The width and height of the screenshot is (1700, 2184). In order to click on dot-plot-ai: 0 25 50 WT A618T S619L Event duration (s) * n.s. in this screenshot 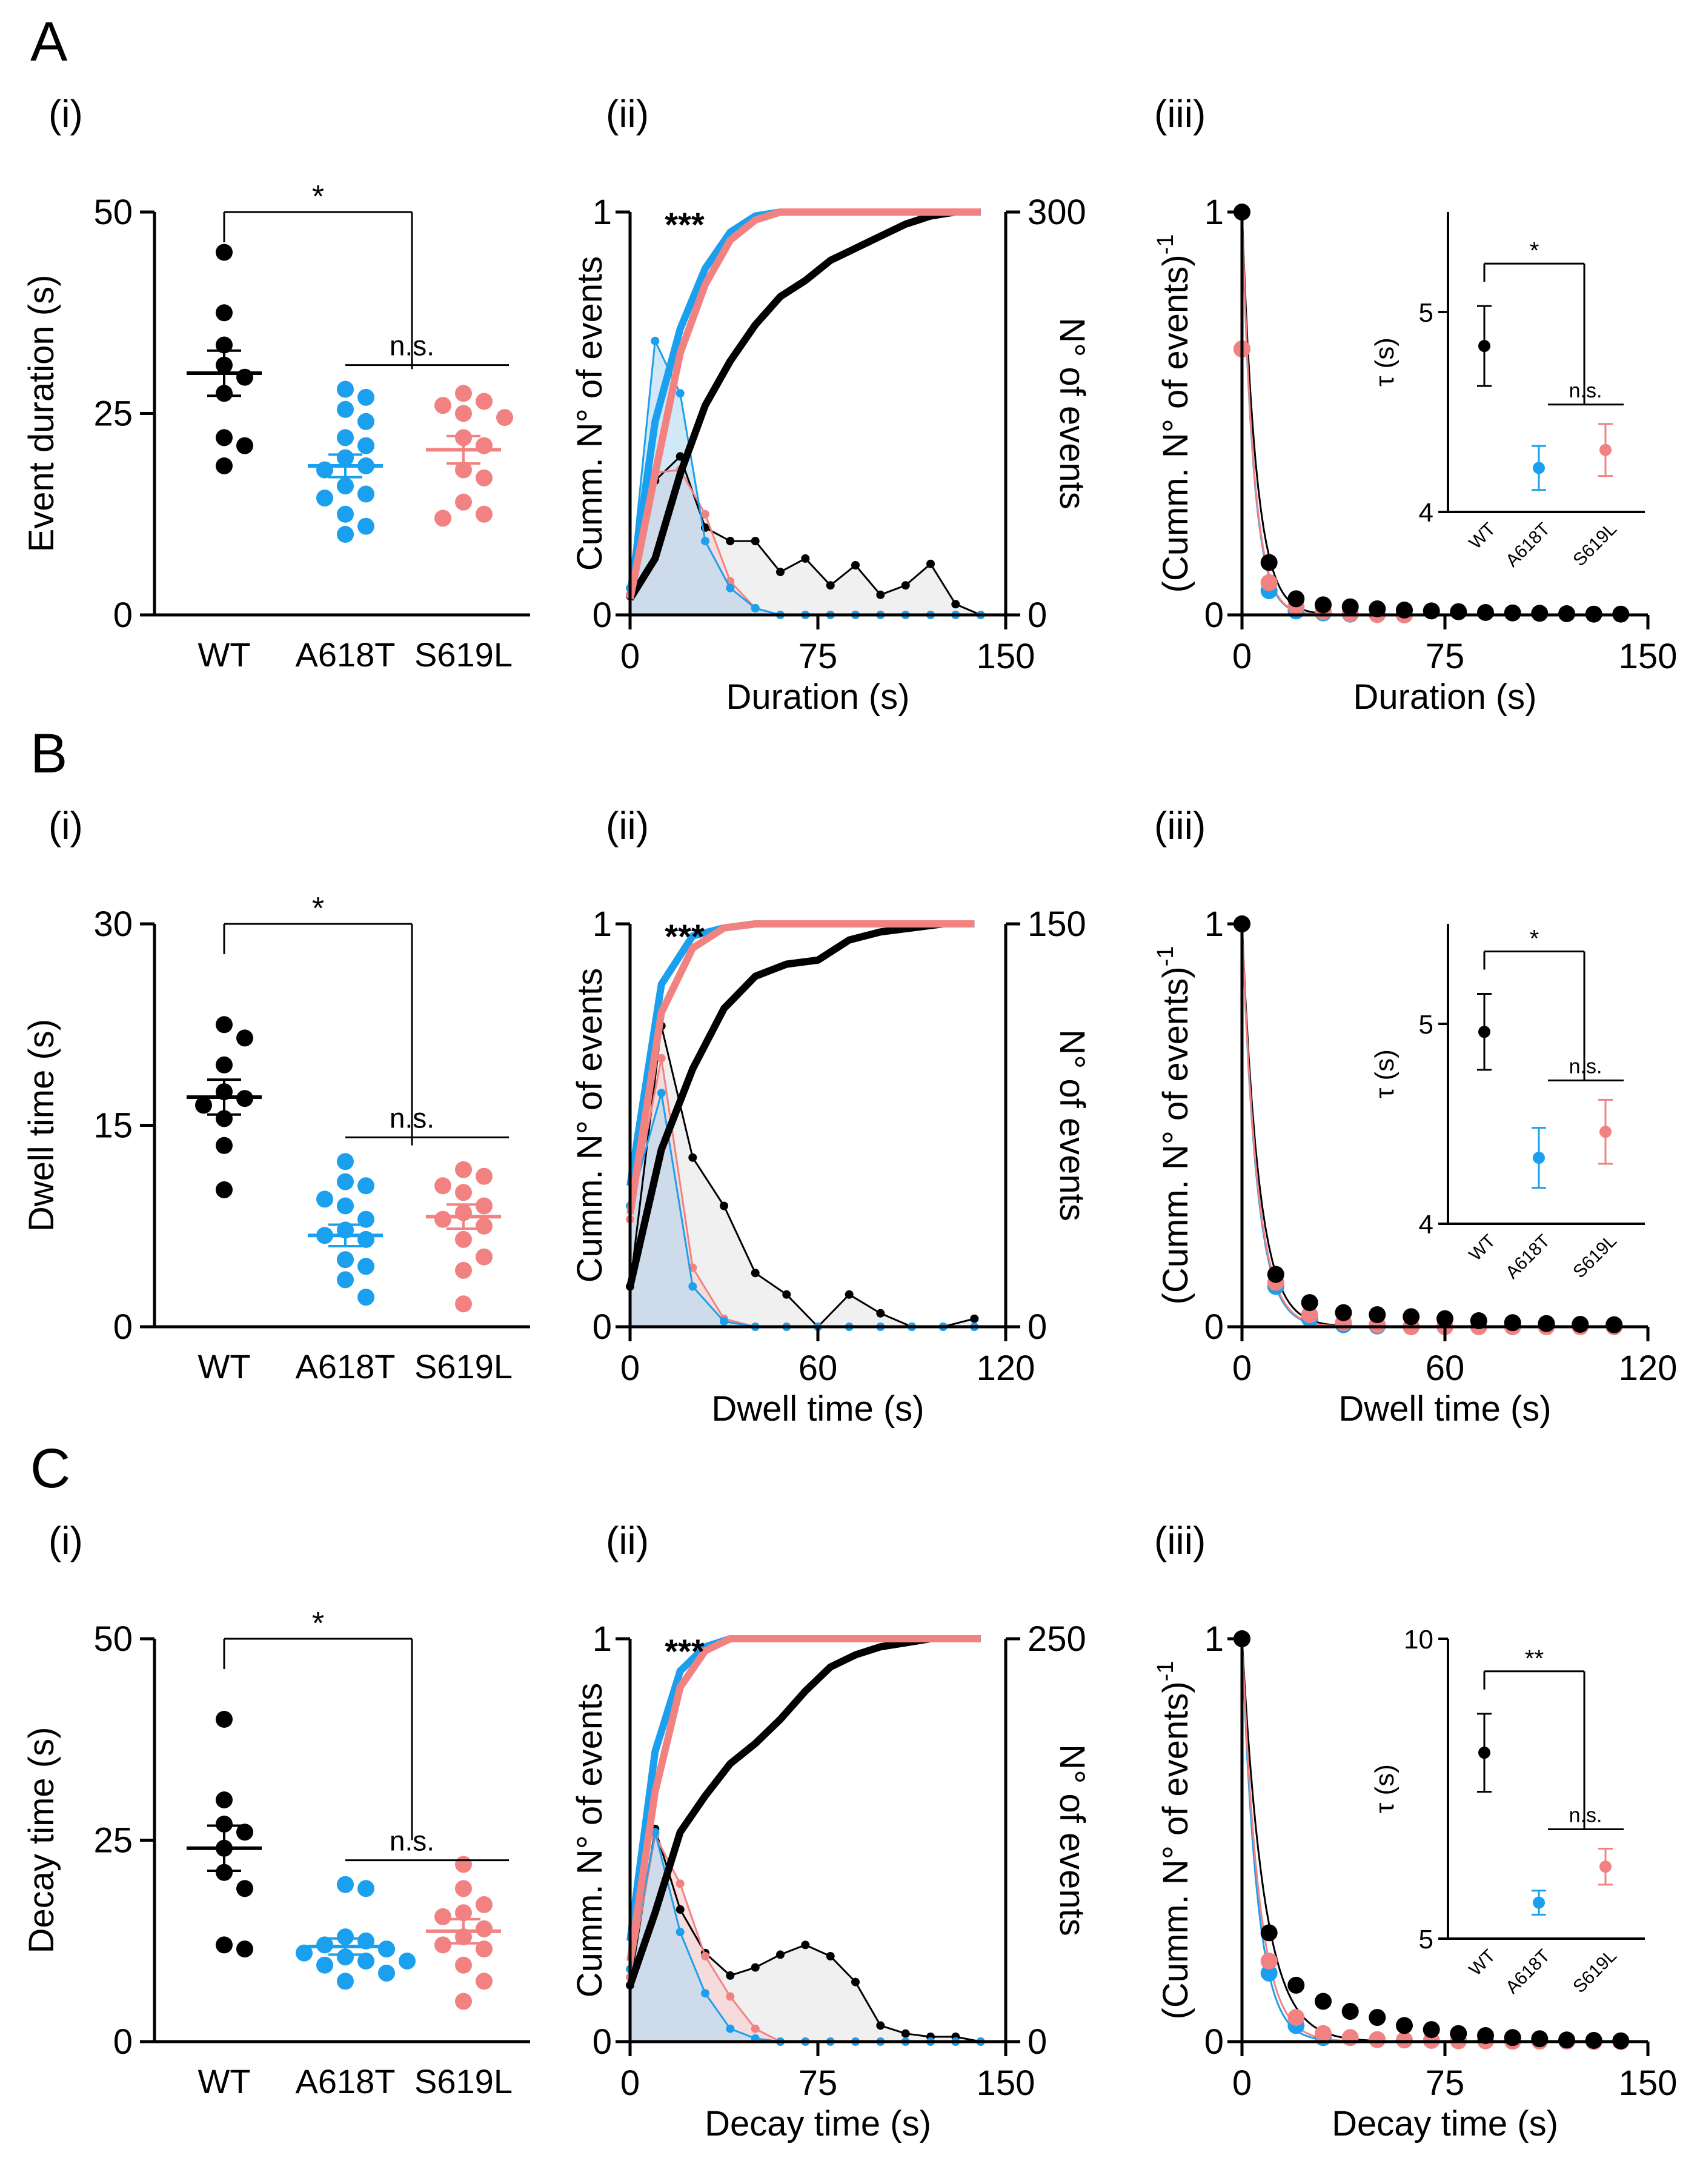, I will do `click(276, 426)`.